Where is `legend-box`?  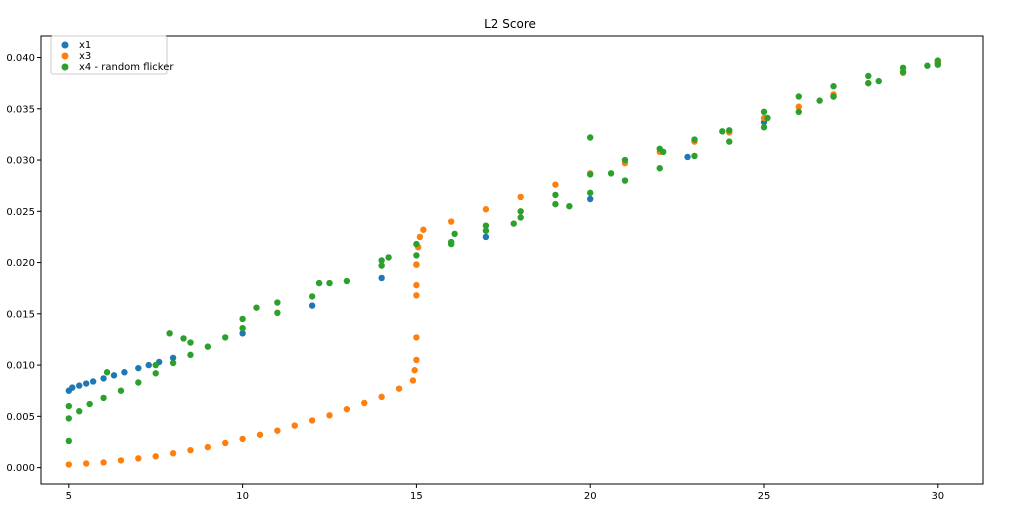 legend-box is located at coordinates (109, 55).